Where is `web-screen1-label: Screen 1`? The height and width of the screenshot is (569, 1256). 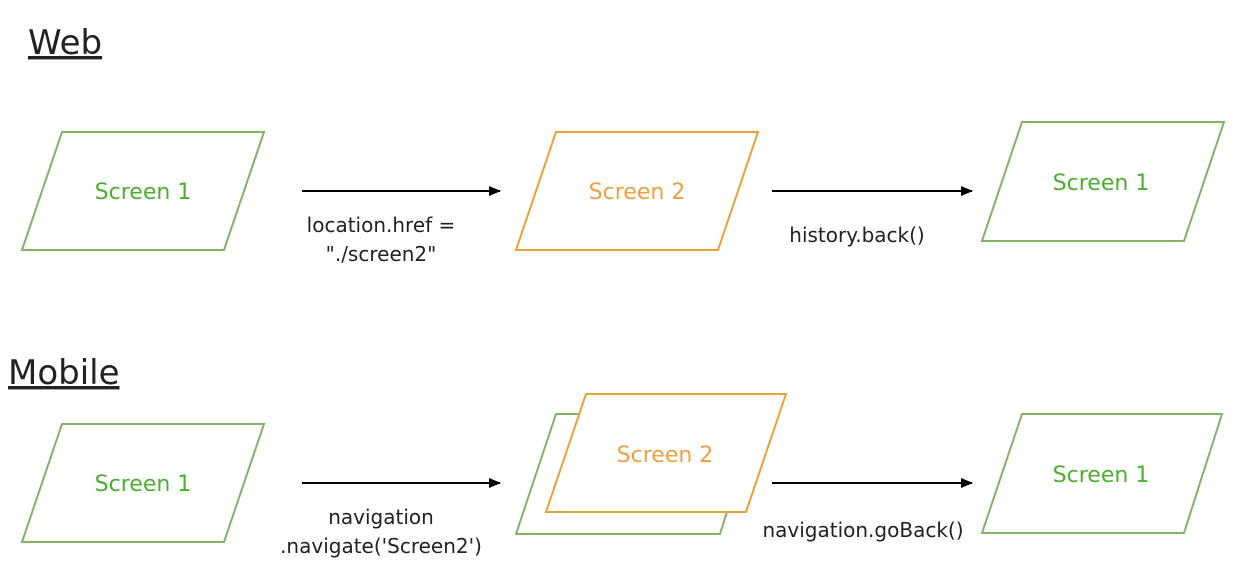 web-screen1-label: Screen 1 is located at coordinates (143, 192).